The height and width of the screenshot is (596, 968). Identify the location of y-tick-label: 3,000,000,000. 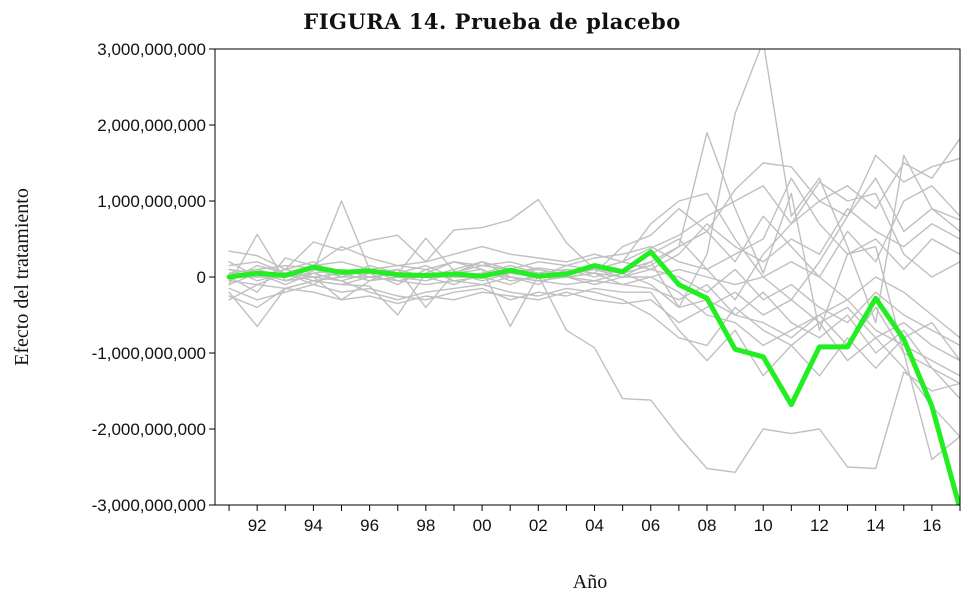
(151, 49).